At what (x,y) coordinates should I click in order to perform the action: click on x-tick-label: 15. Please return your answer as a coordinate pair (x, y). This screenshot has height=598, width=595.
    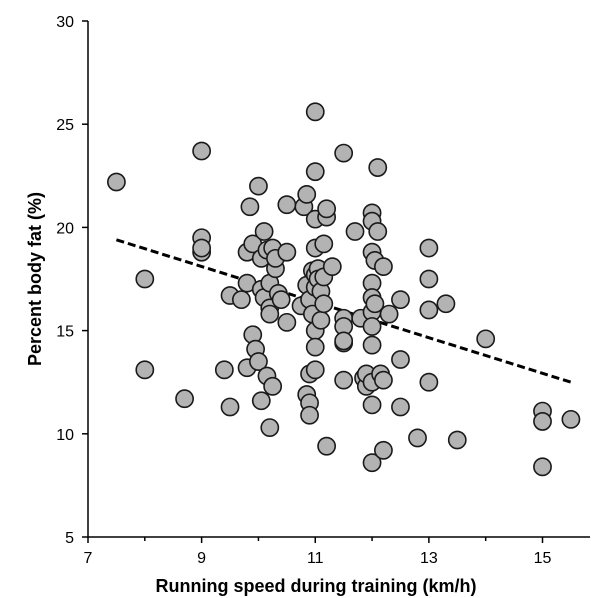
    Looking at the image, I should click on (543, 558).